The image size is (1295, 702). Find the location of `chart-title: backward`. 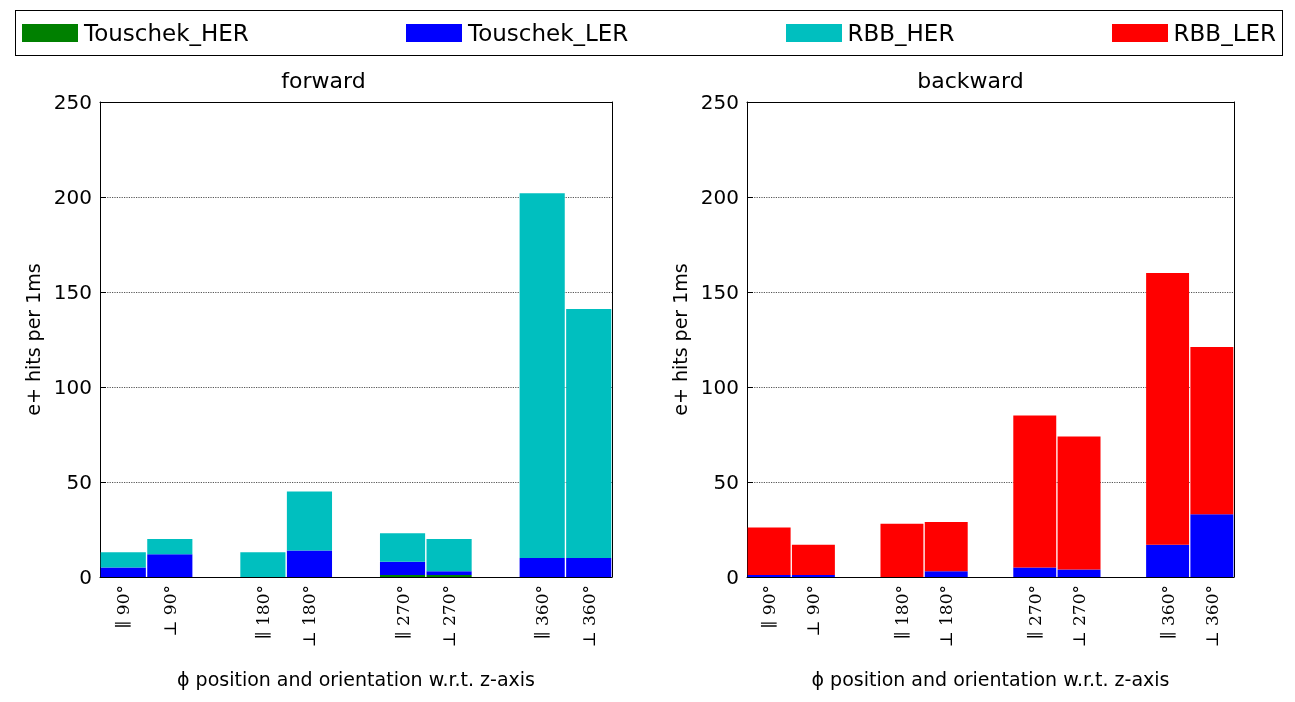

chart-title: backward is located at coordinates (970, 80).